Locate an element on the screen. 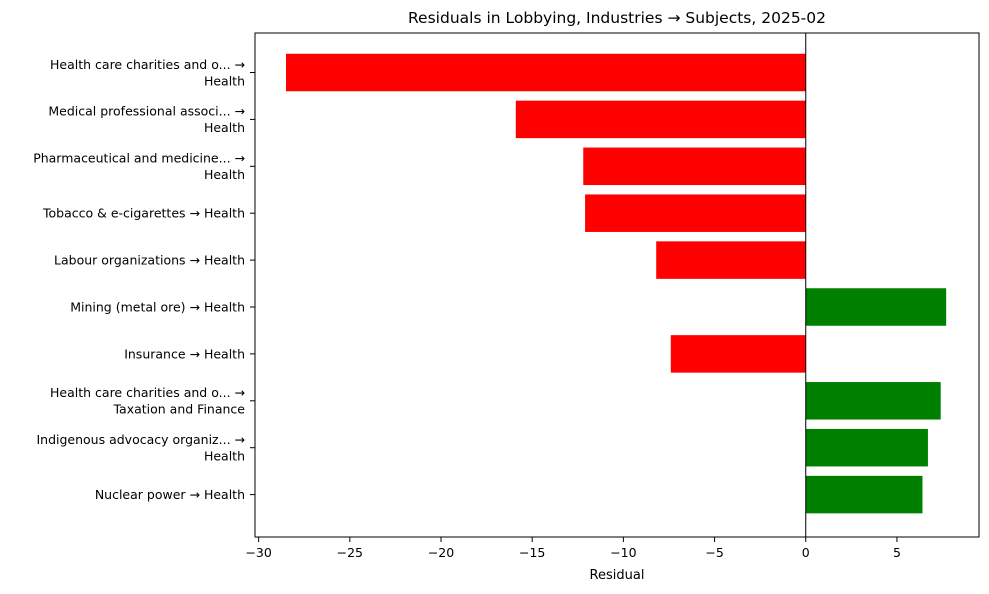 Image resolution: width=989 pixels, height=594 pixels. x-tick-label: −5 is located at coordinates (714, 552).